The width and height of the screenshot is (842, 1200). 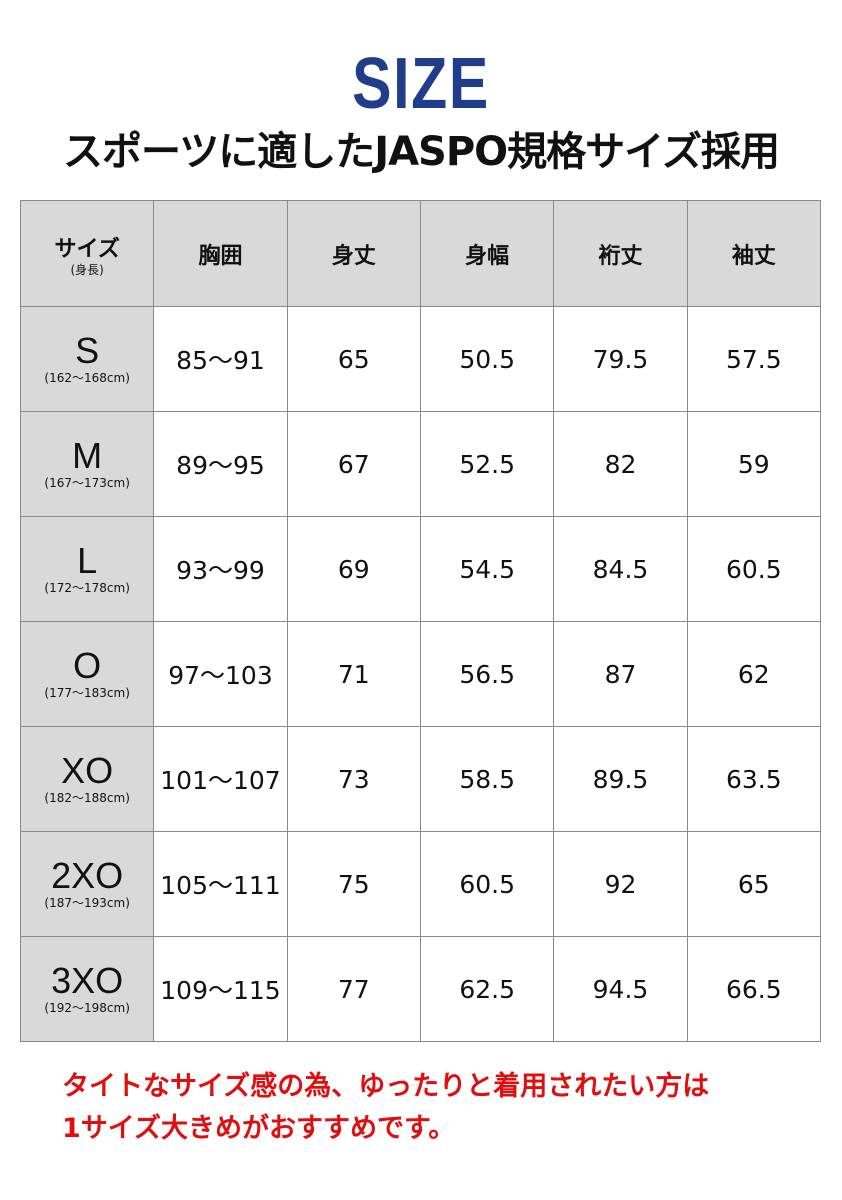 I want to click on header-size: サイズ (身長), so click(x=87, y=253).